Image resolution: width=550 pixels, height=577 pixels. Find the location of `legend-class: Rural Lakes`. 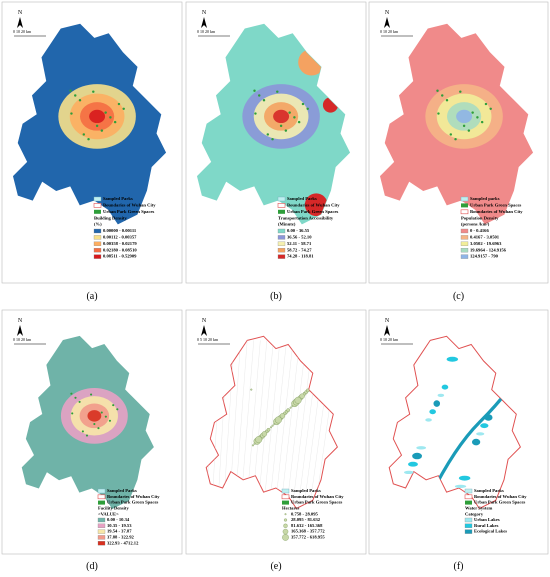

legend-class: Rural Lakes is located at coordinates (486, 525).